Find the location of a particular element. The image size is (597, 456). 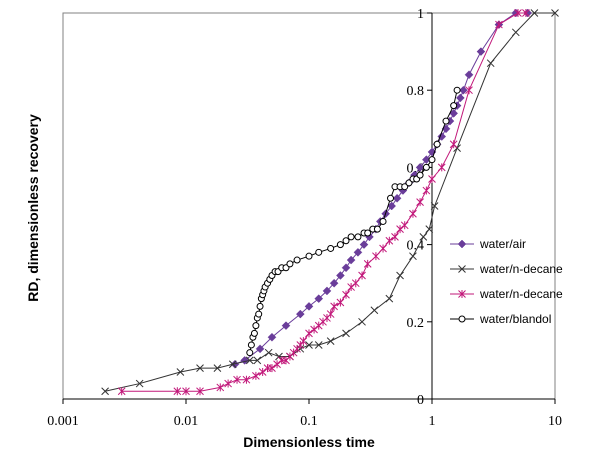

y-tick-label: 0.8 is located at coordinates (416, 91).